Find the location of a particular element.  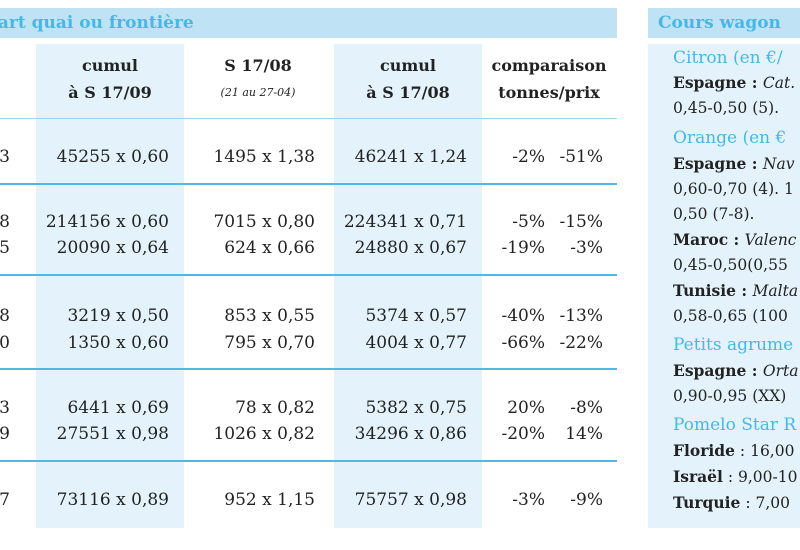

price-line: Maroc : Valenc is located at coordinates (735, 239).